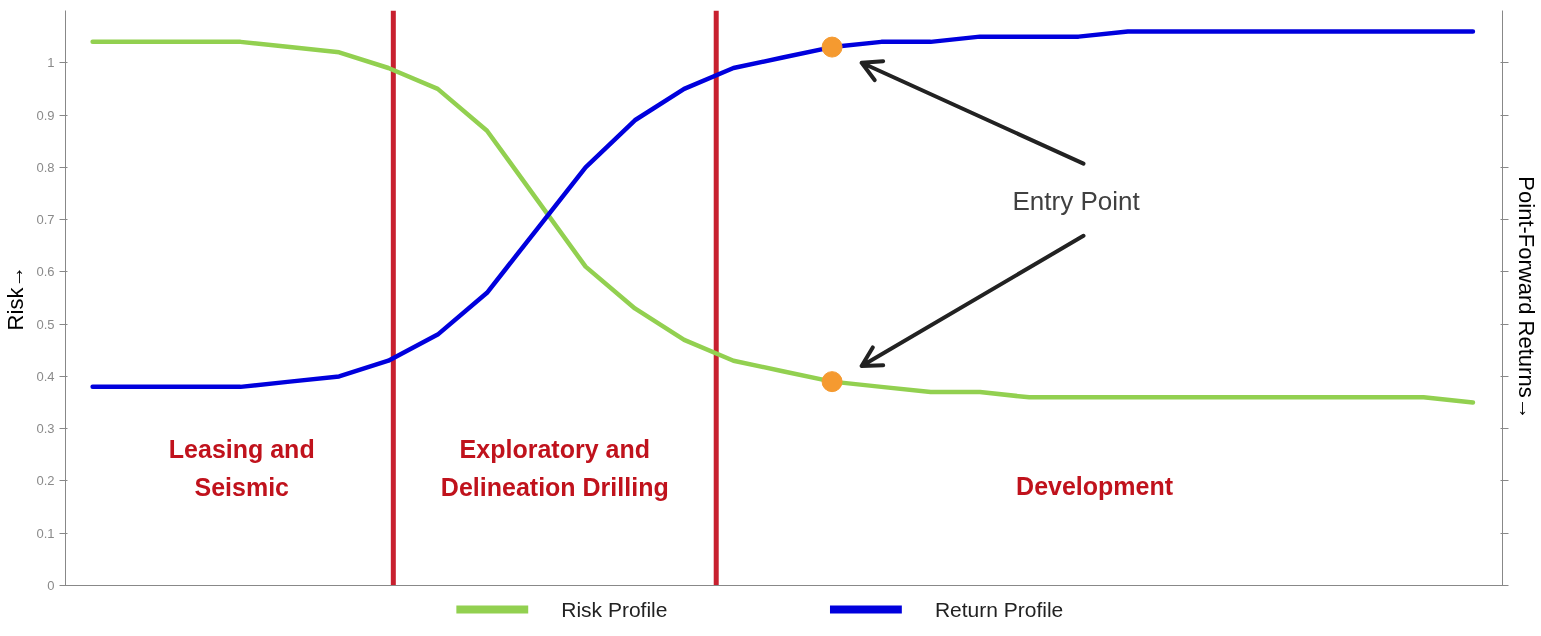 This screenshot has width=1541, height=636. What do you see at coordinates (45, 429) in the screenshot?
I see `y-tick-label: 0.3` at bounding box center [45, 429].